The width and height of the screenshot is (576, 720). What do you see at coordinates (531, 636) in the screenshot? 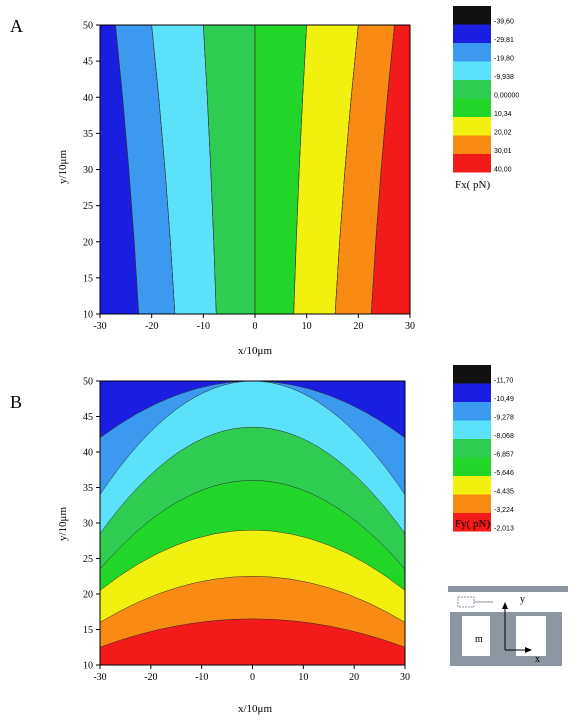
I see `inset-right-well` at bounding box center [531, 636].